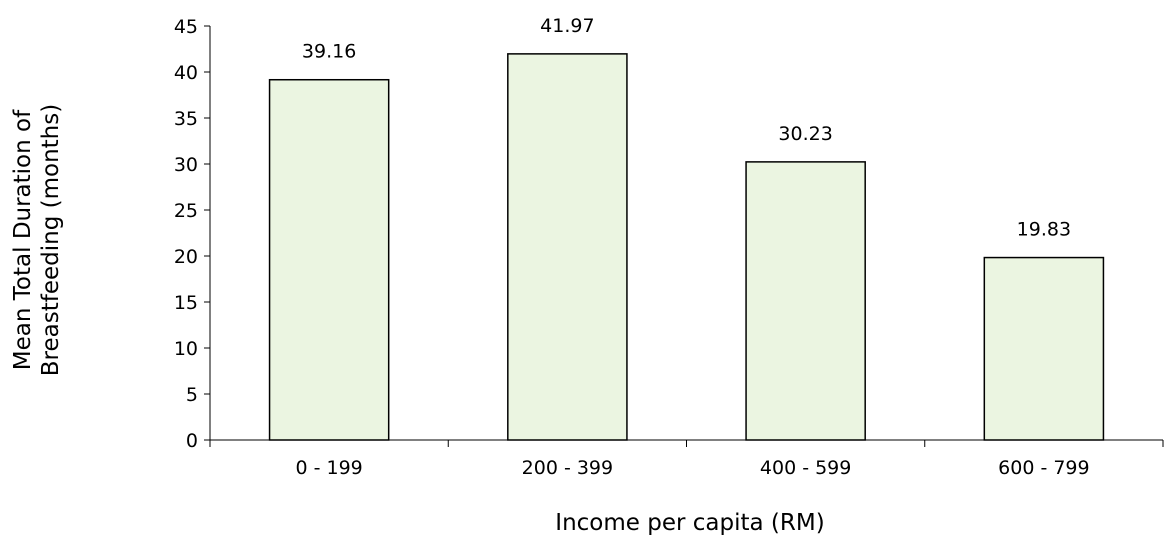 The image size is (1165, 539). Describe the element at coordinates (192, 395) in the screenshot. I see `y-tick-label: 5` at that location.